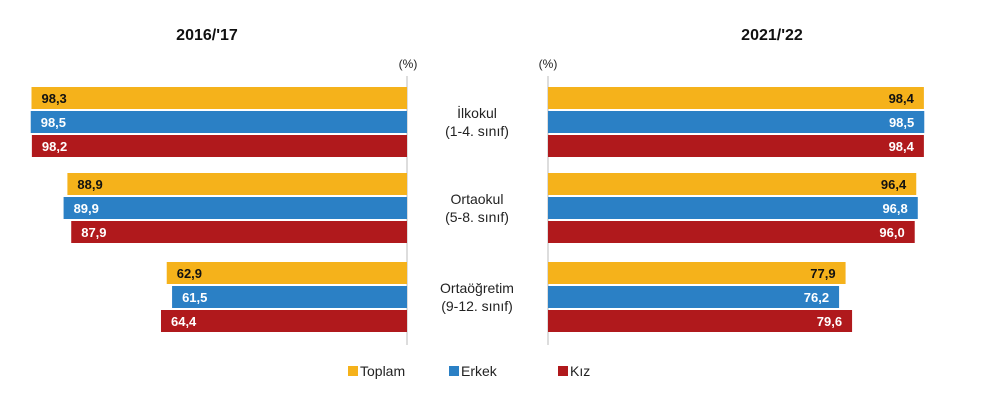 The image size is (1000, 411). What do you see at coordinates (822, 273) in the screenshot?
I see `data-label: 77,9` at bounding box center [822, 273].